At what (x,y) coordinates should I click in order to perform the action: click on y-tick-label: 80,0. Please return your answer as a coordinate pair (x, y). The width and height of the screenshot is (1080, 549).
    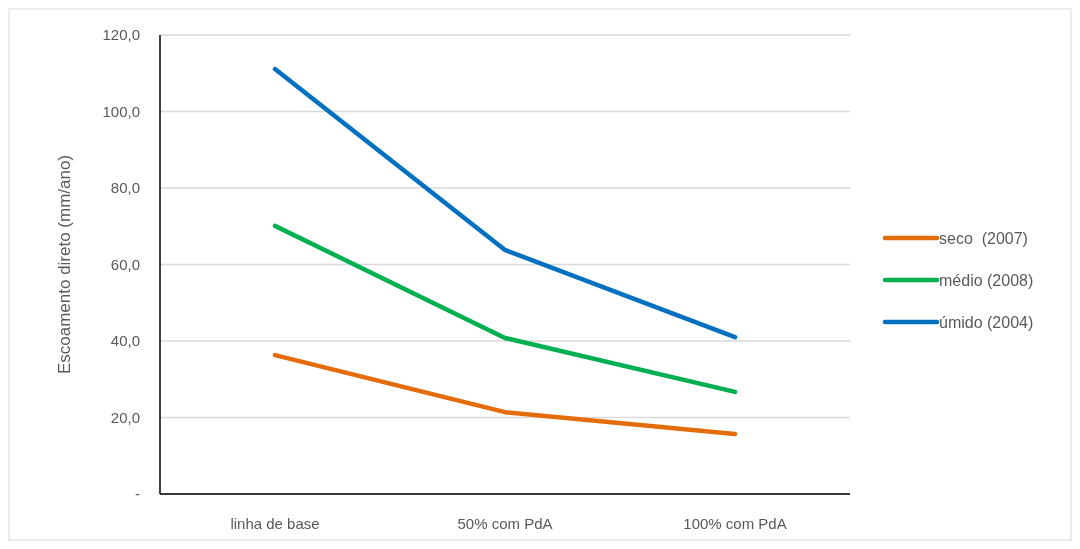
    Looking at the image, I should click on (125, 188).